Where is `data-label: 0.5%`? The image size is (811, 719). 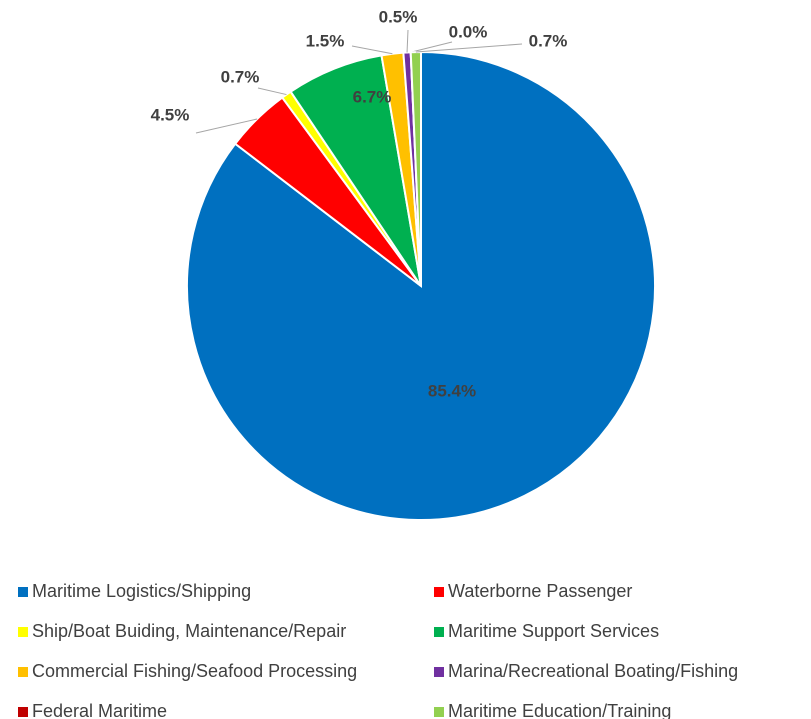 data-label: 0.5% is located at coordinates (398, 16).